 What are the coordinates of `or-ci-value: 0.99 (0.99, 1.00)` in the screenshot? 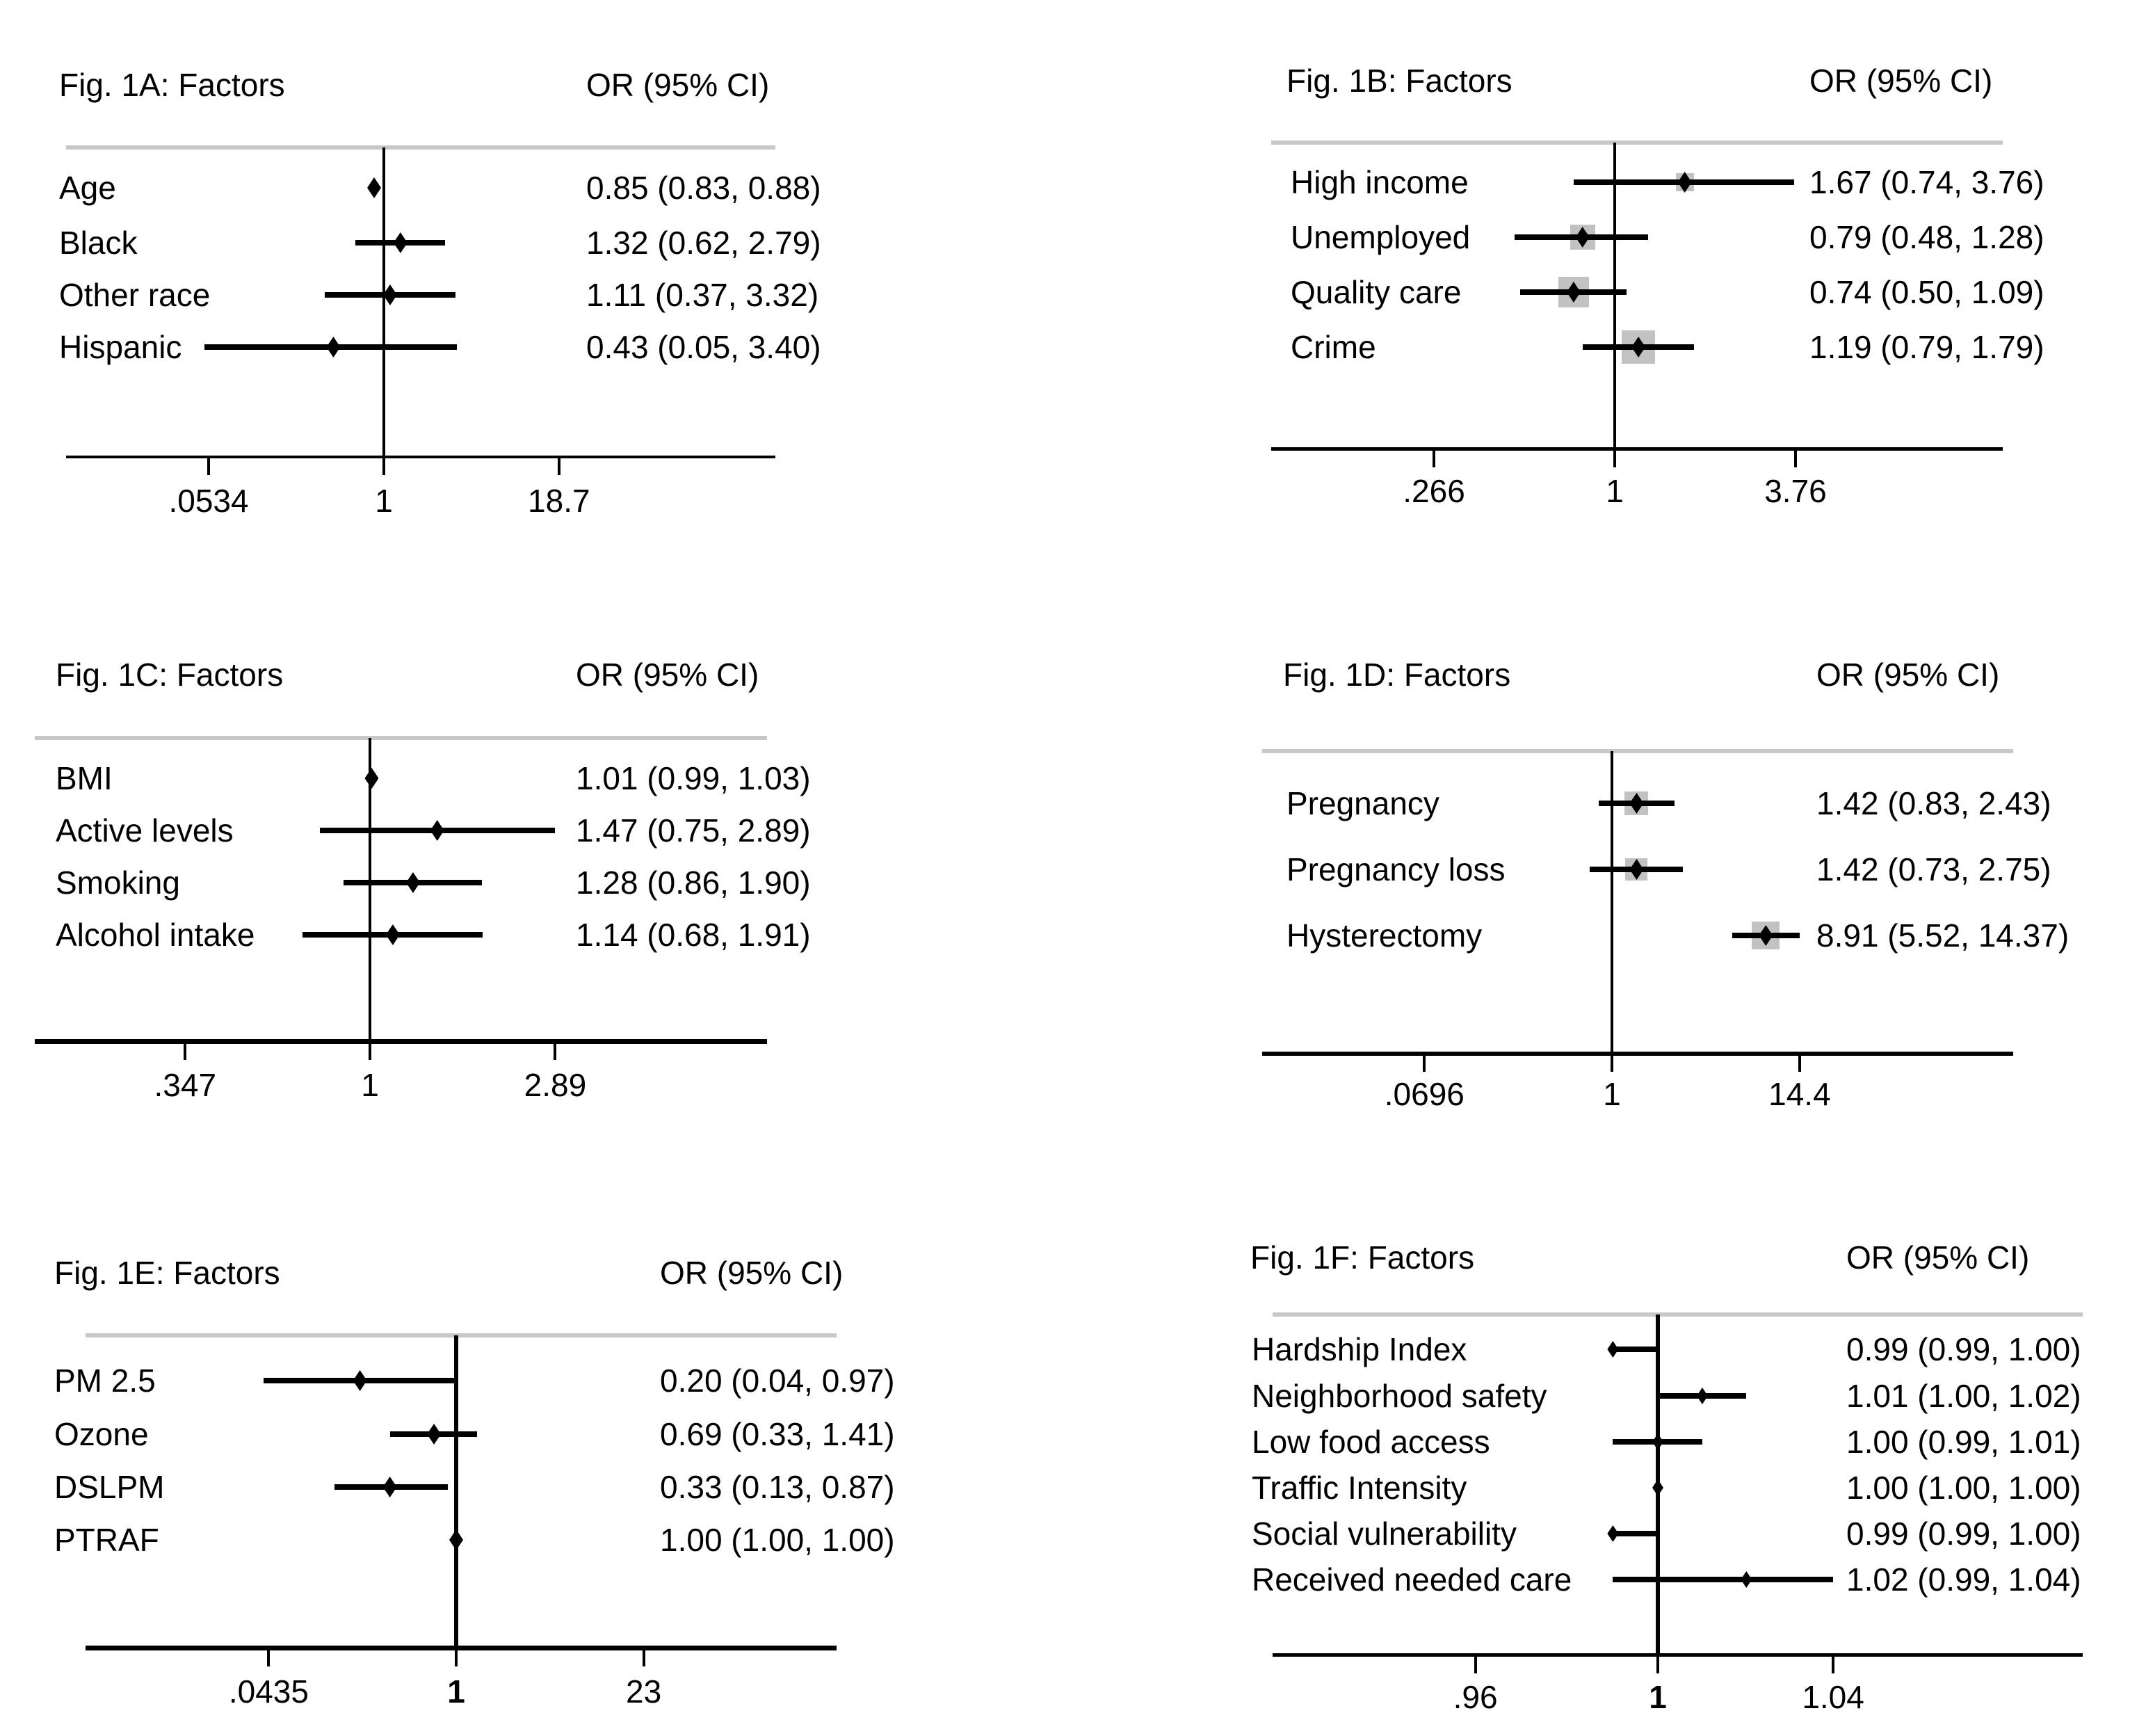 It's located at (1963, 1534).